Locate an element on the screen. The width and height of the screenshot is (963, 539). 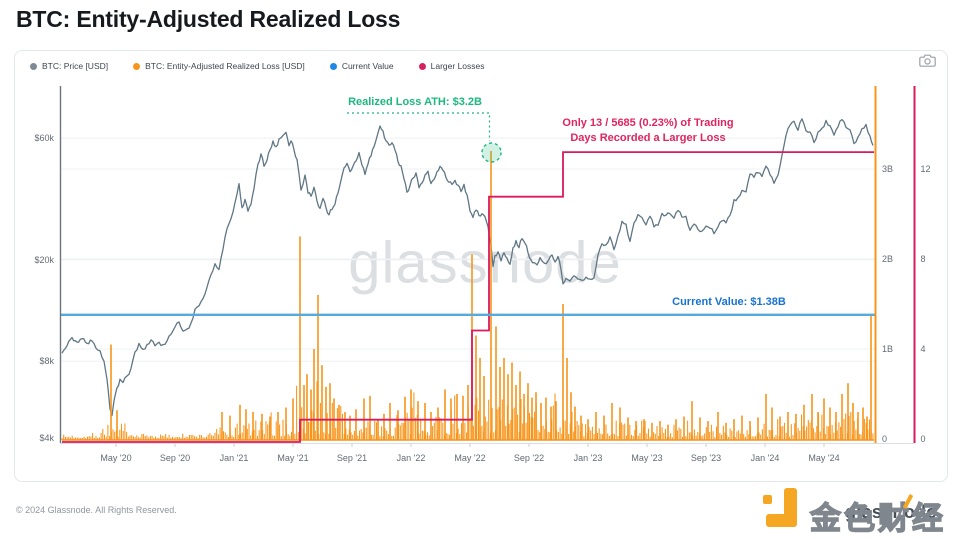
legend-item-price: BTC: Price [USD] is located at coordinates (69, 66).